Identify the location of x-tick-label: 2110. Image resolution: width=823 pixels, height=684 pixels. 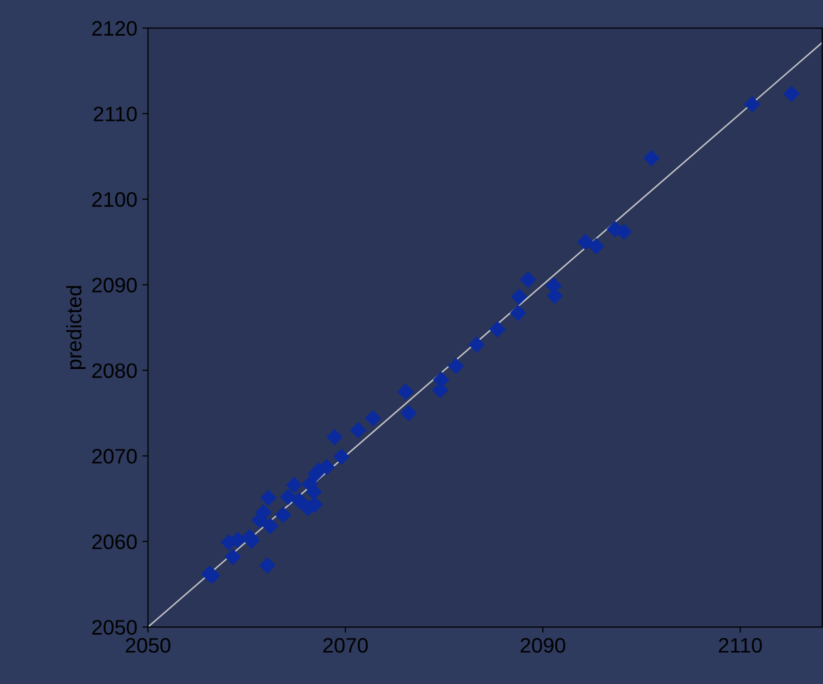
(740, 645).